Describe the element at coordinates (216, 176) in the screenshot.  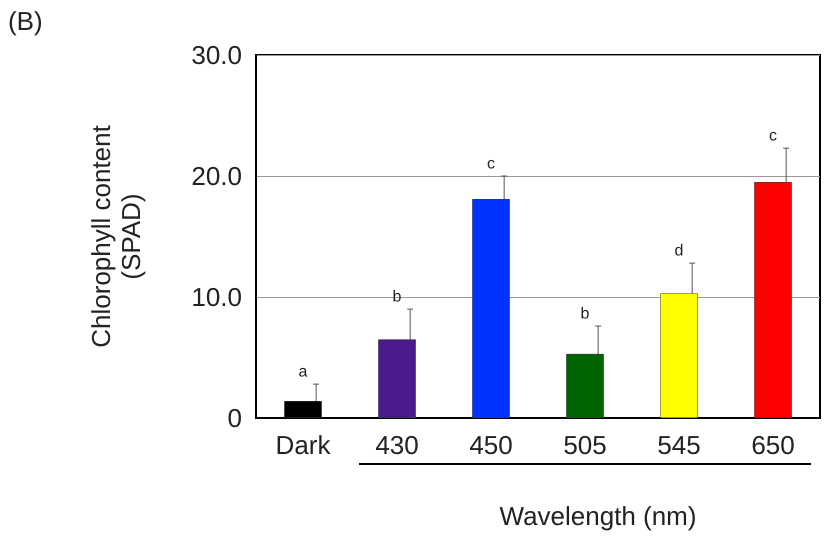
I see `y-tick-label: 20.0` at that location.